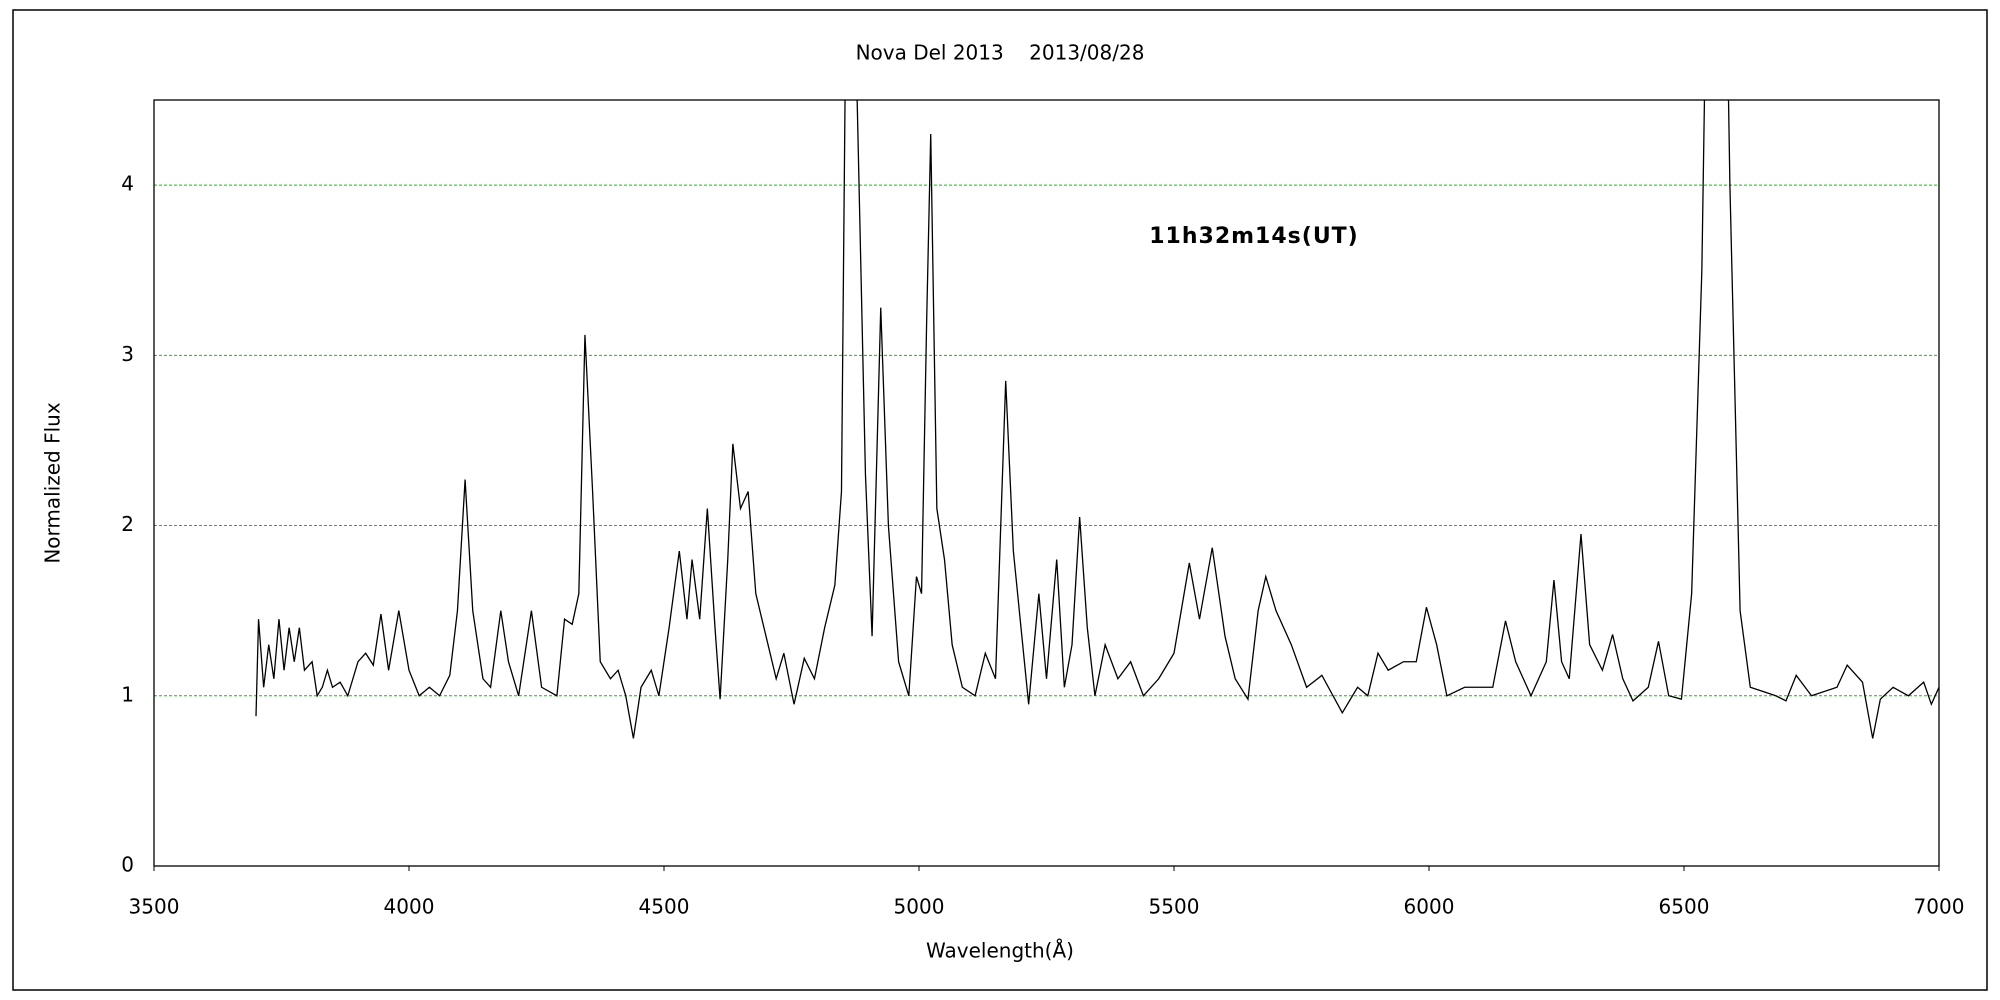  I want to click on x-tick-label: 6500, so click(1684, 907).